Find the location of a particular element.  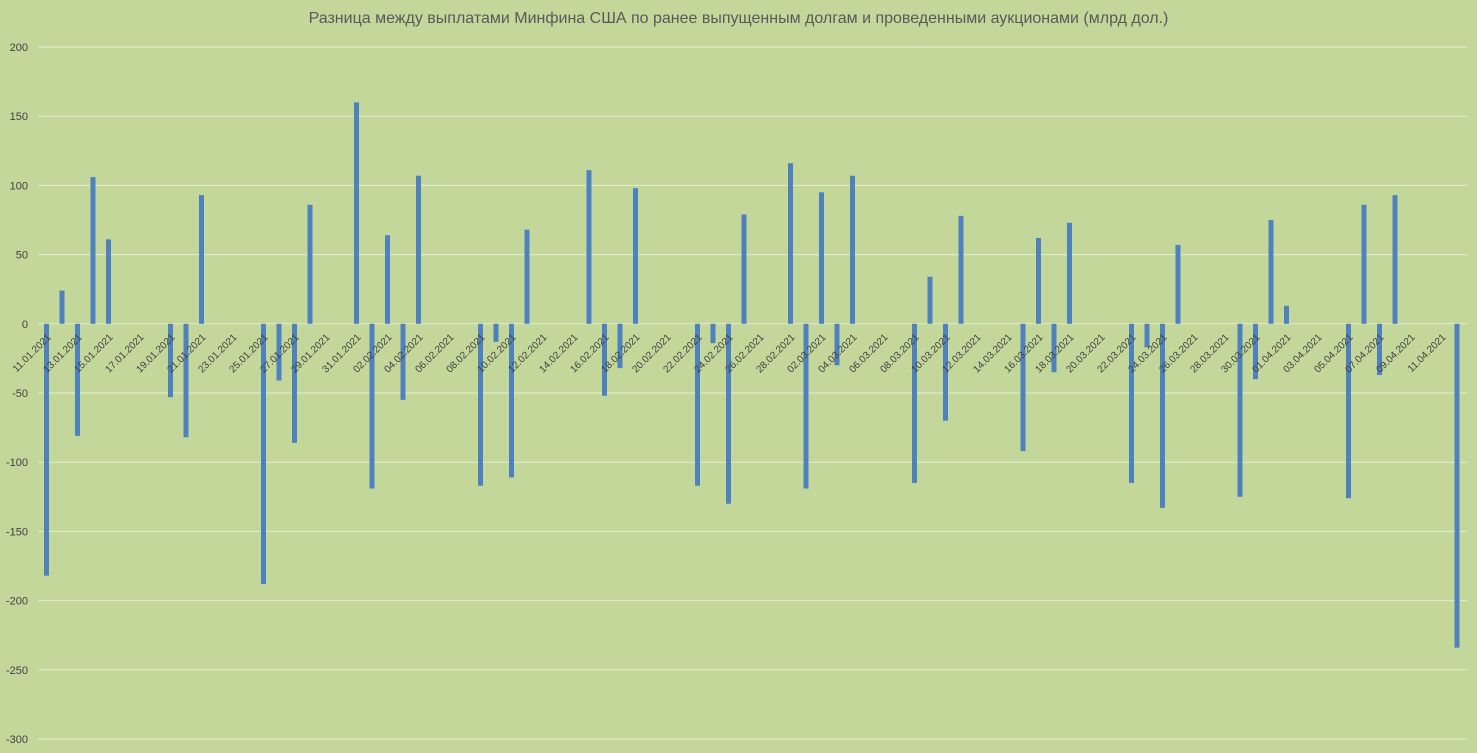

y-axis: 200 150 100 50 0 -50 -100 -150 -200 -250 -300 is located at coordinates (17, 394).